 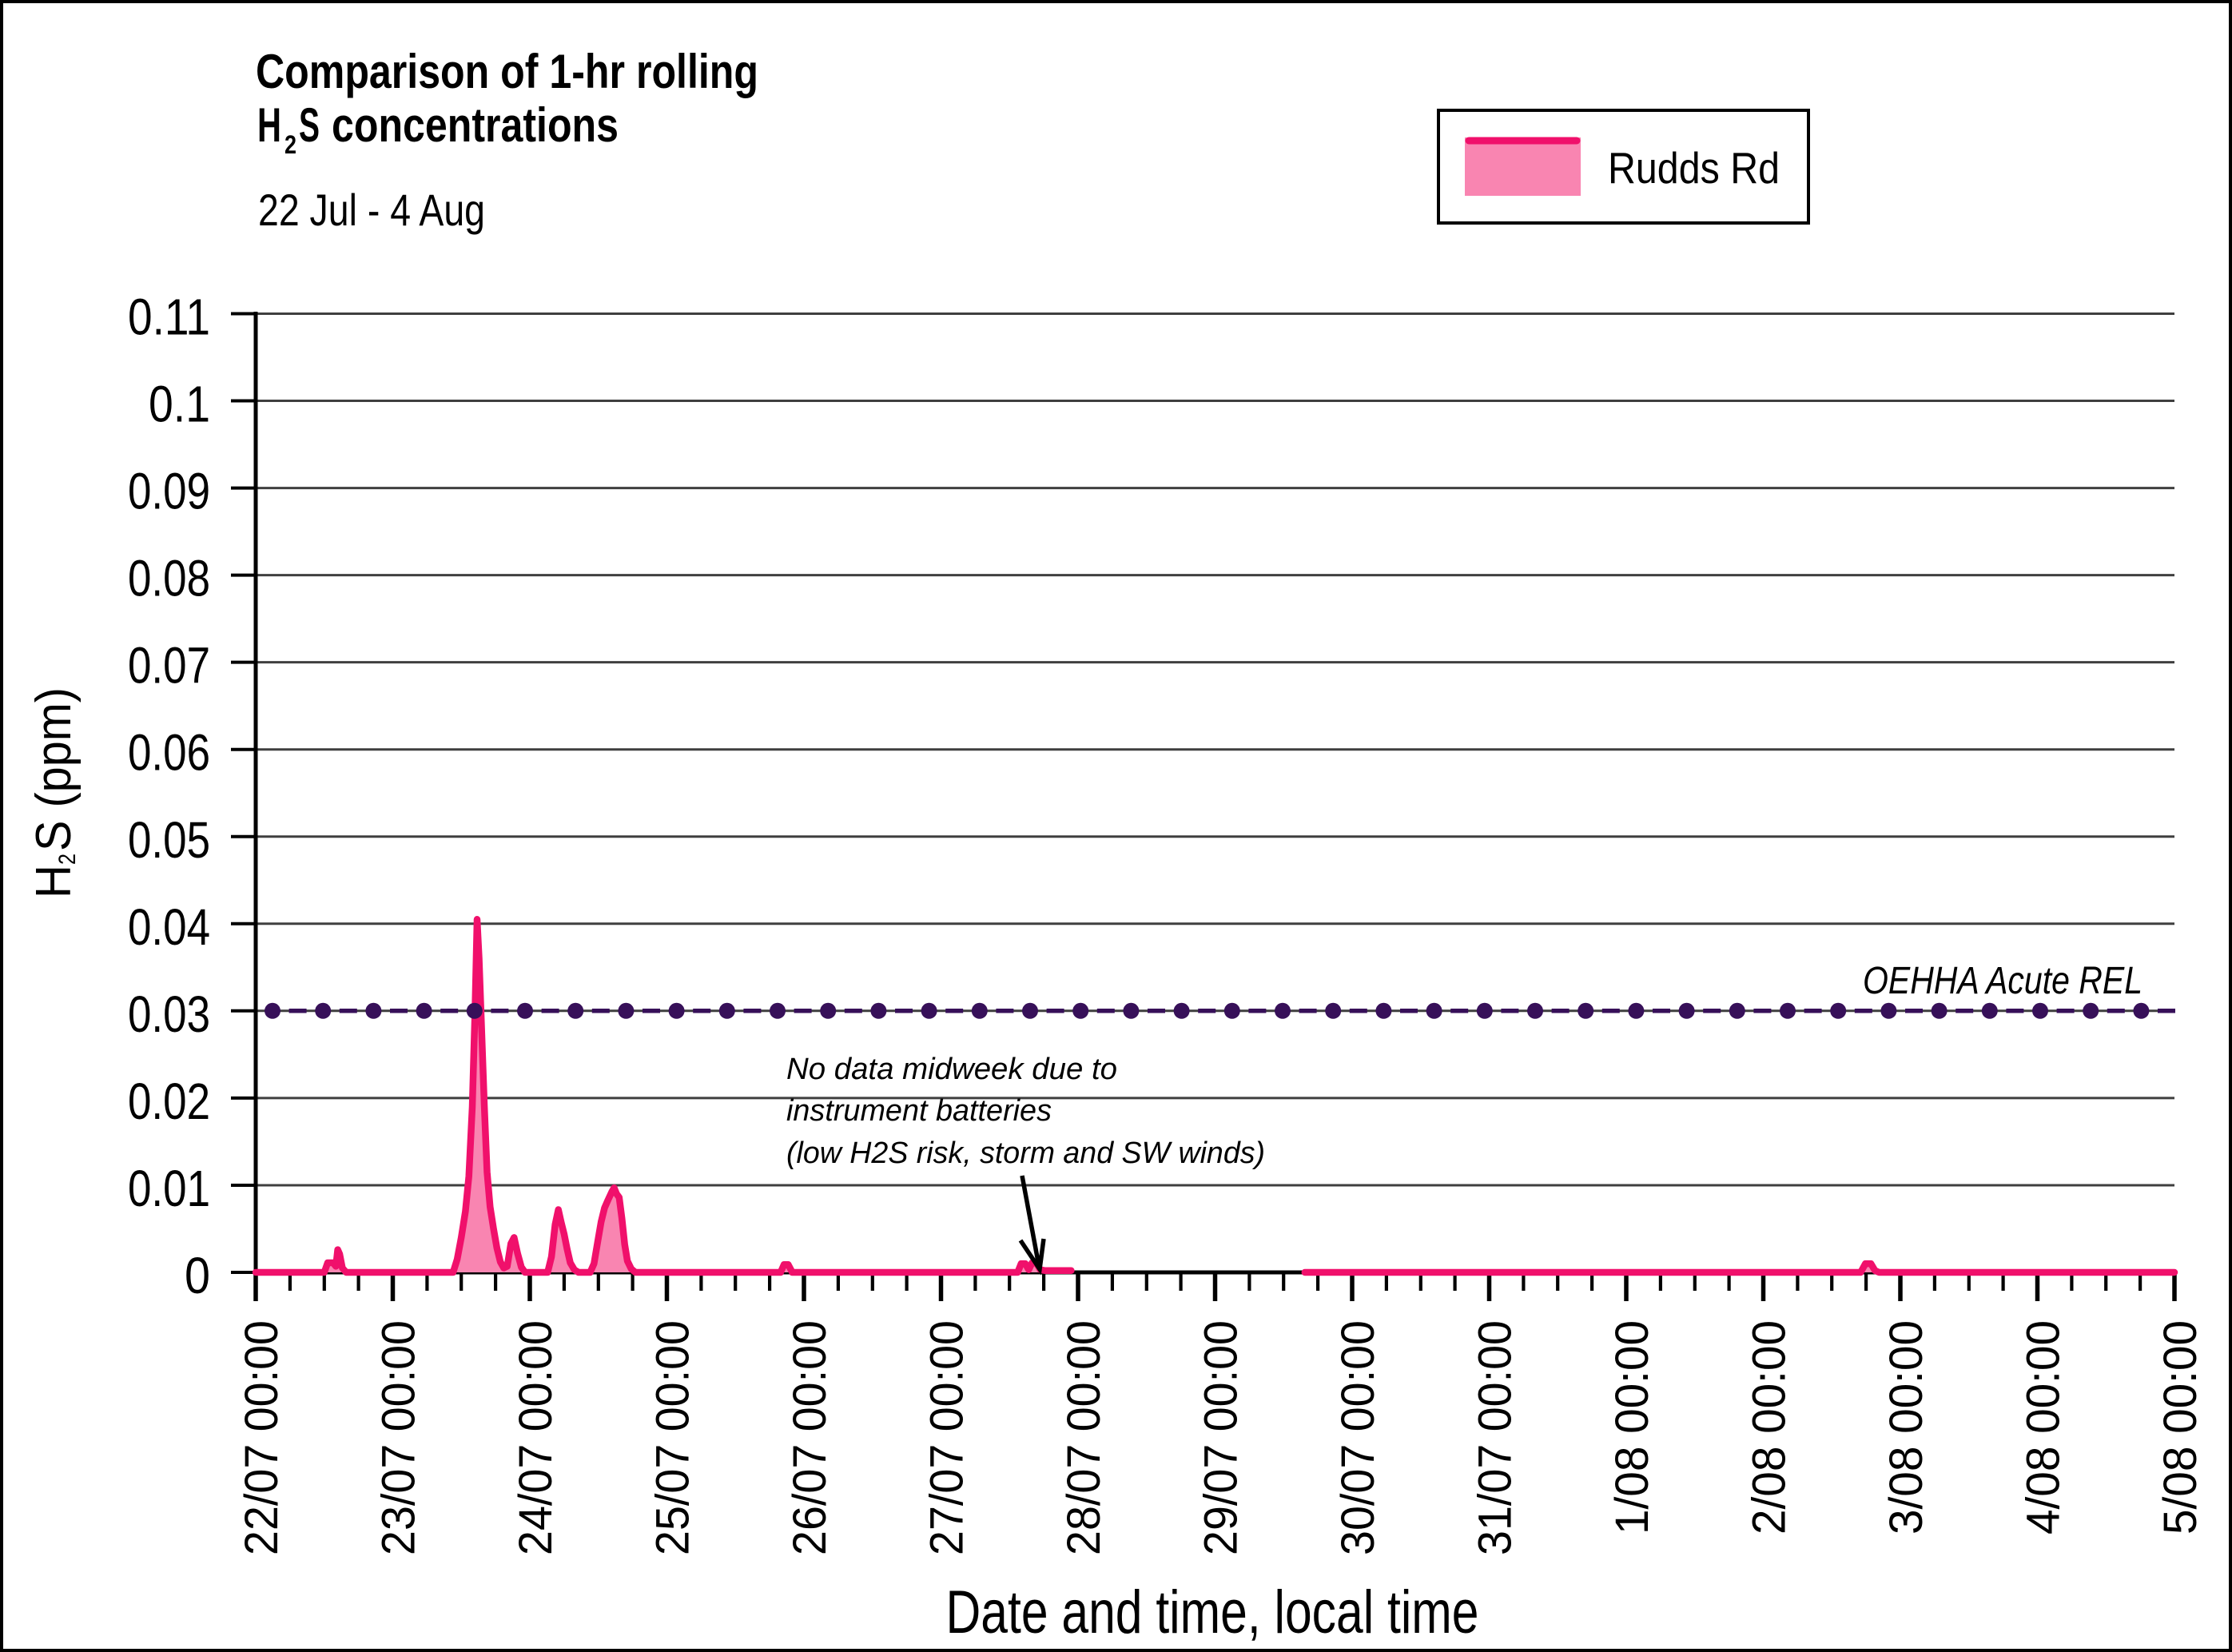 What do you see at coordinates (372, 210) in the screenshot?
I see `svg-text: 22 Jul - 4 Aug` at bounding box center [372, 210].